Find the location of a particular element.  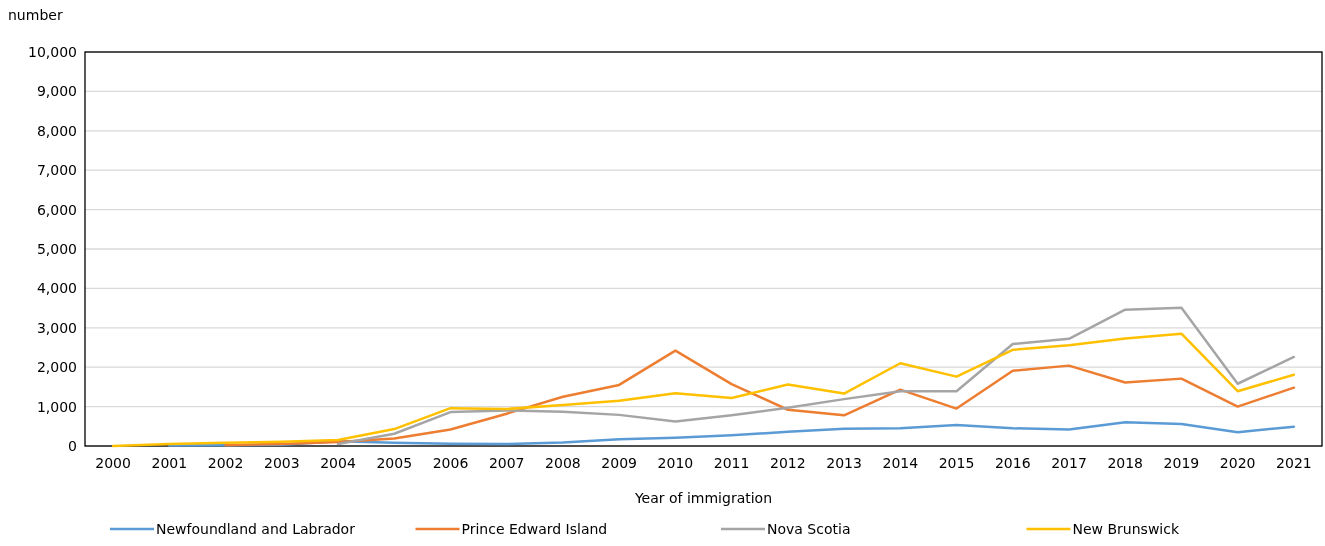

y-tick-label: 3,000 is located at coordinates (56, 327).